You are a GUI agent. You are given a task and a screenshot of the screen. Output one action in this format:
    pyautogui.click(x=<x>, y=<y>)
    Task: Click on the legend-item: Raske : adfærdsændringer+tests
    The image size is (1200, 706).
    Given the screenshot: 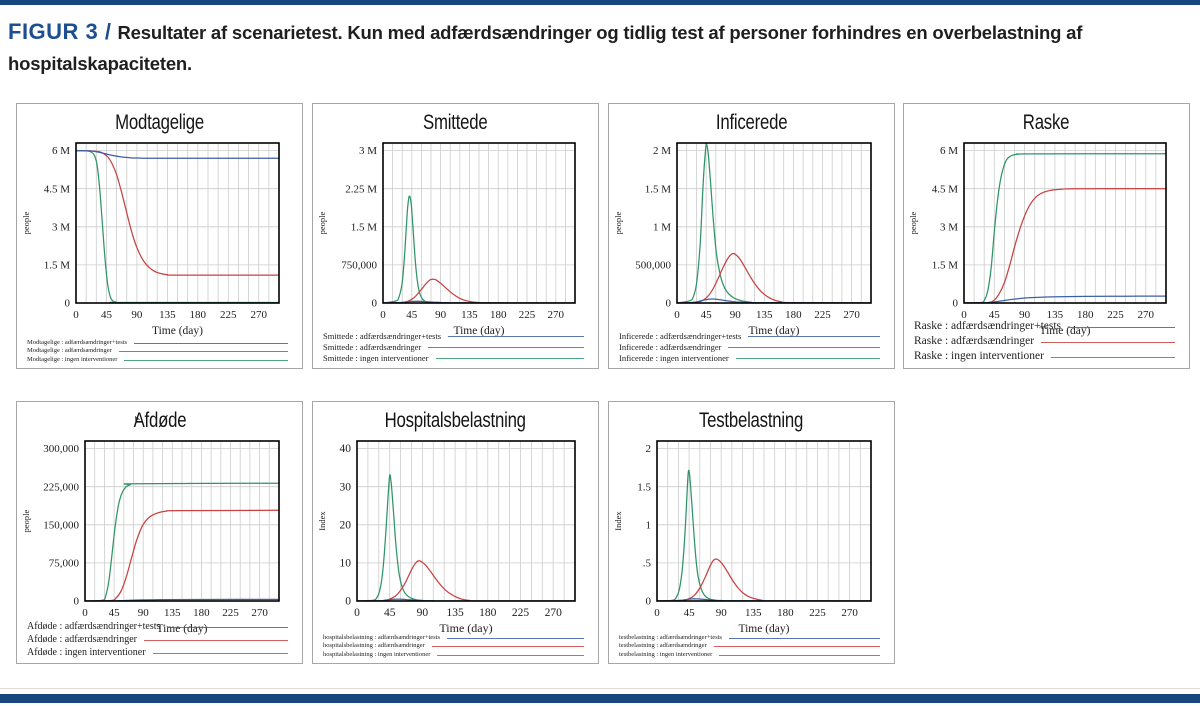 What is the action you would take?
    pyautogui.click(x=1044, y=326)
    